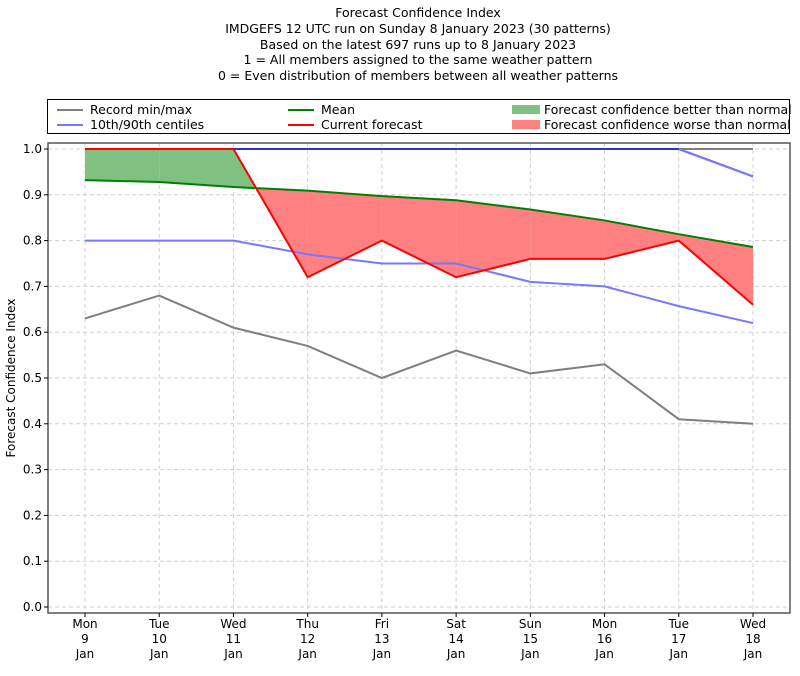 The width and height of the screenshot is (800, 676). I want to click on y-tick-label: 0.1, so click(32, 561).